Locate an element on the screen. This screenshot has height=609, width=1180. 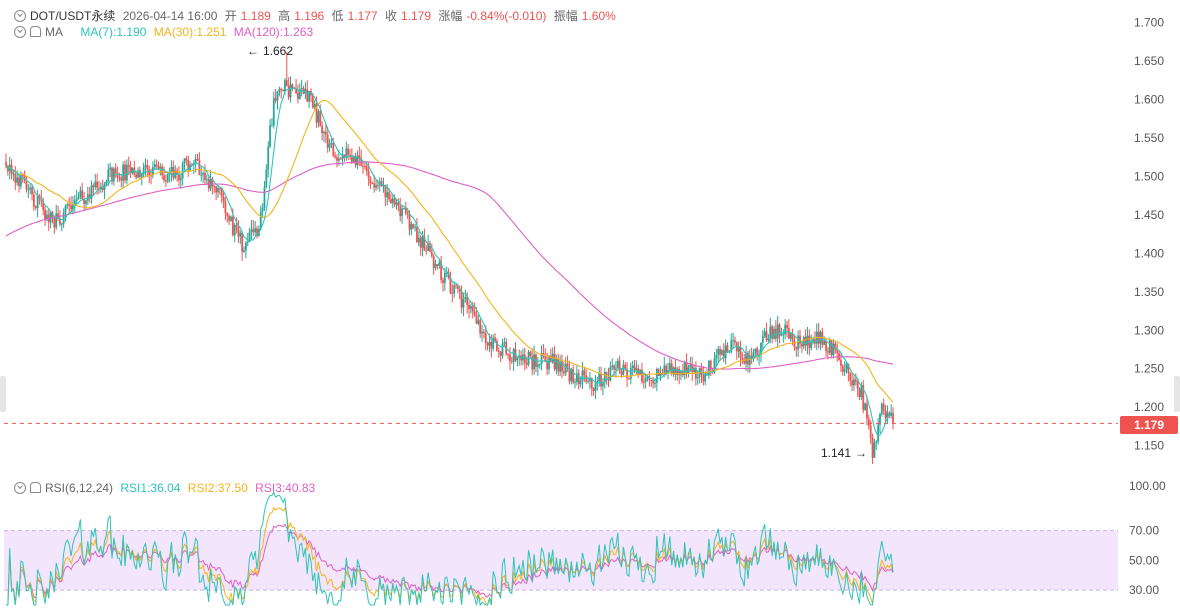
rsi-label: RSI(6,12,24) is located at coordinates (79, 488).